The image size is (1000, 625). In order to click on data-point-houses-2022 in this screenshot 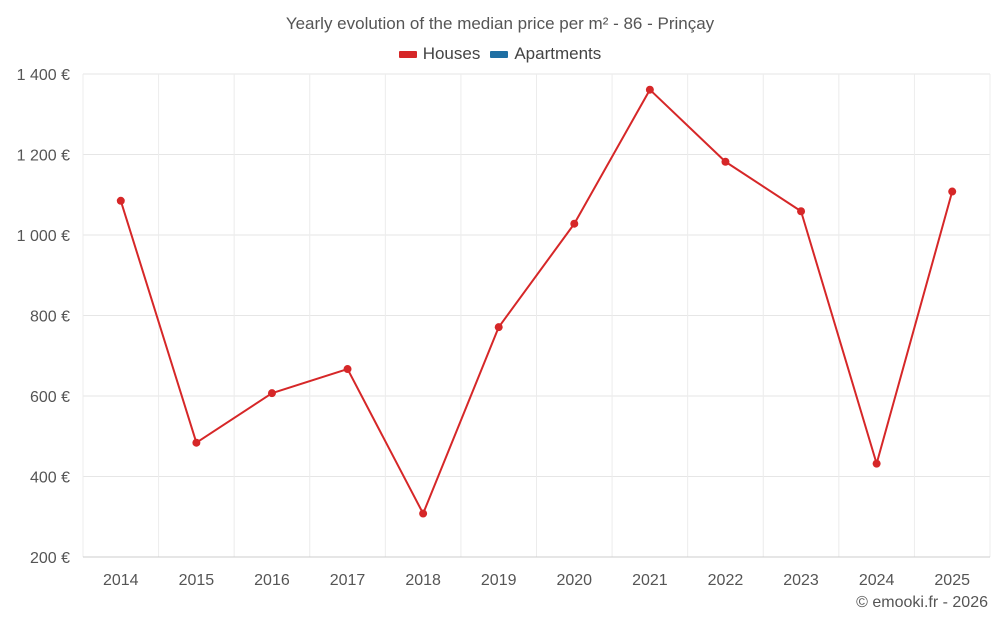, I will do `click(725, 161)`.